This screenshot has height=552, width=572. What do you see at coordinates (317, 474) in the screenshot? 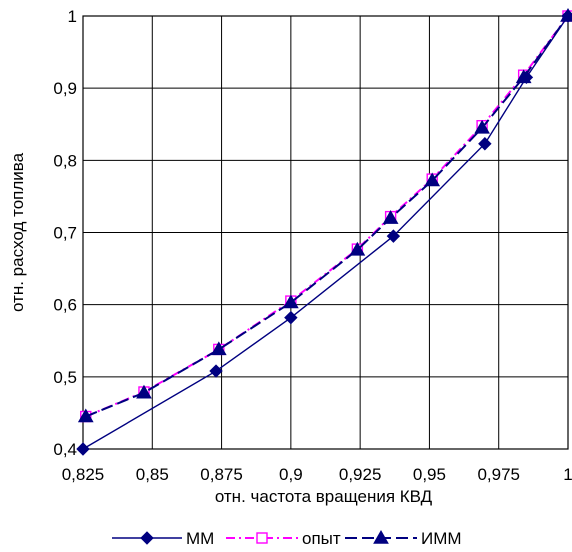
I see `x-tick-labels: 0,825 0,85 0,875 0,9 0,925 0,95 0,975 1` at bounding box center [317, 474].